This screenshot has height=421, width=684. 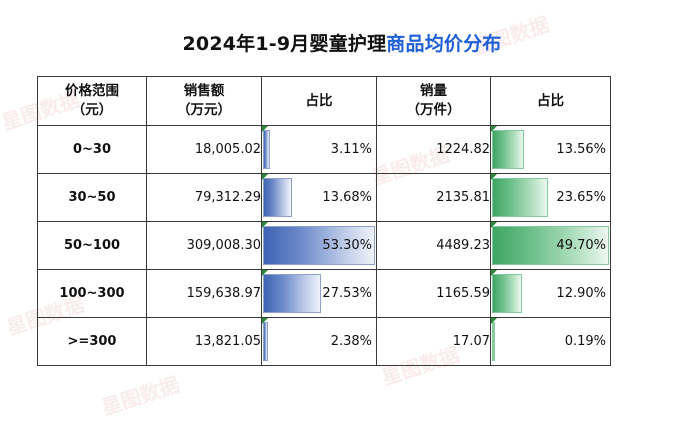 What do you see at coordinates (223, 293) in the screenshot?
I see `sales-value: 159,638.97` at bounding box center [223, 293].